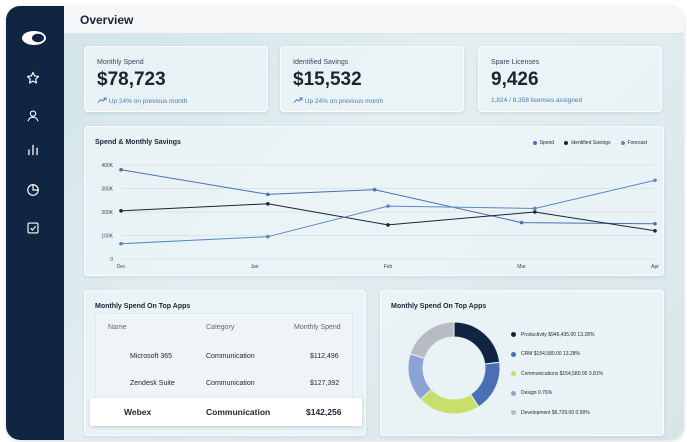 The image size is (687, 442). I want to click on page-title: Overview, so click(107, 20).